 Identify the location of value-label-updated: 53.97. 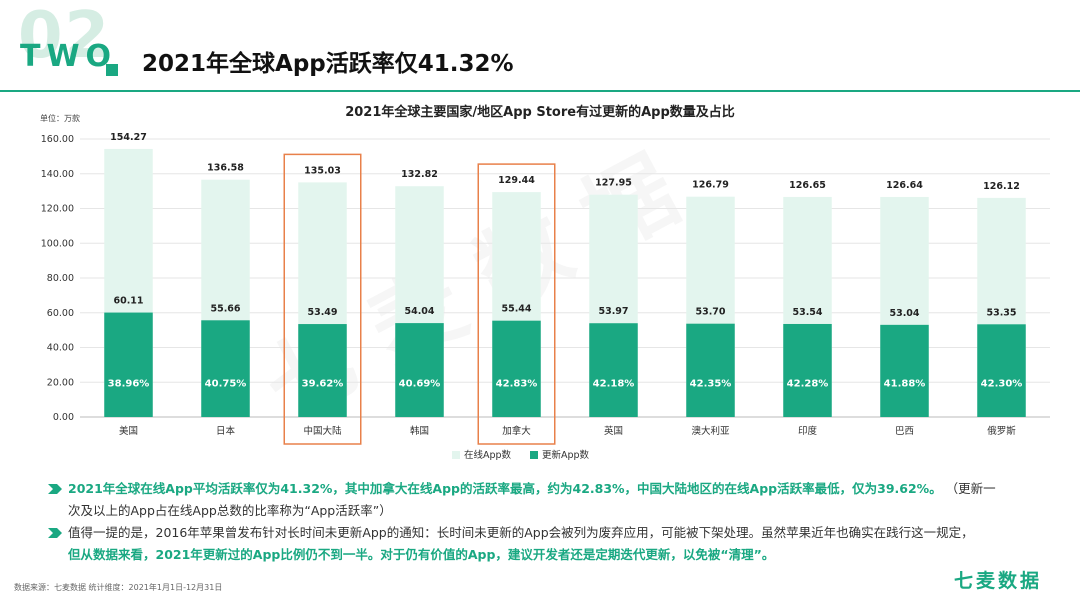
(613, 311).